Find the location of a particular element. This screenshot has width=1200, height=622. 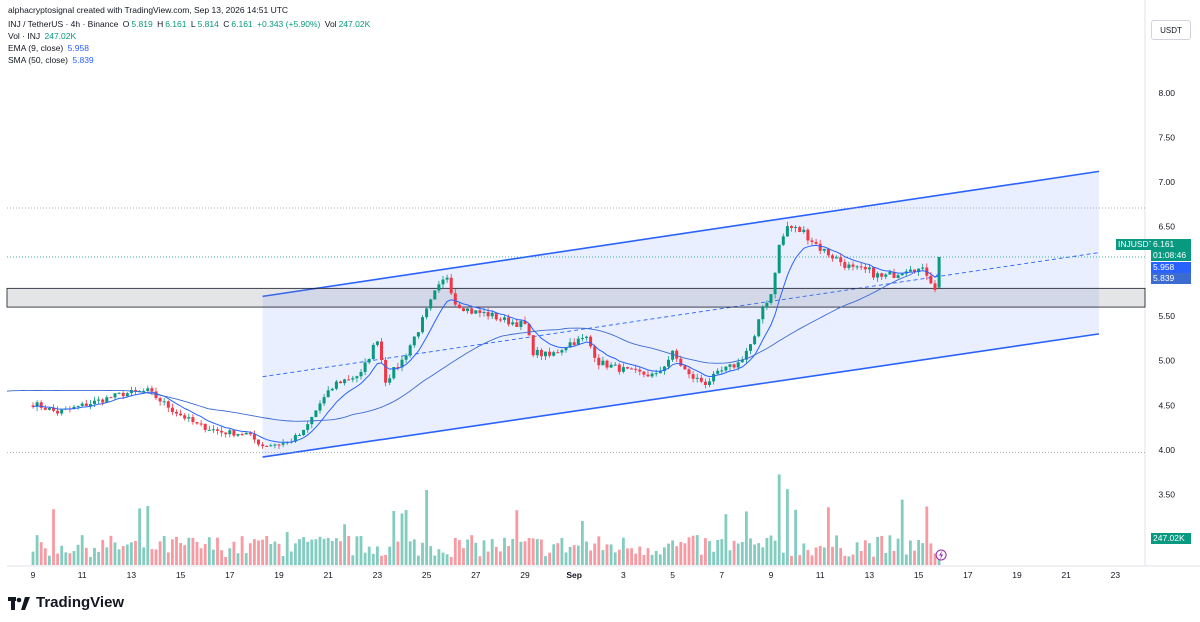

y-tick-label: 8.00 is located at coordinates (1166, 93).